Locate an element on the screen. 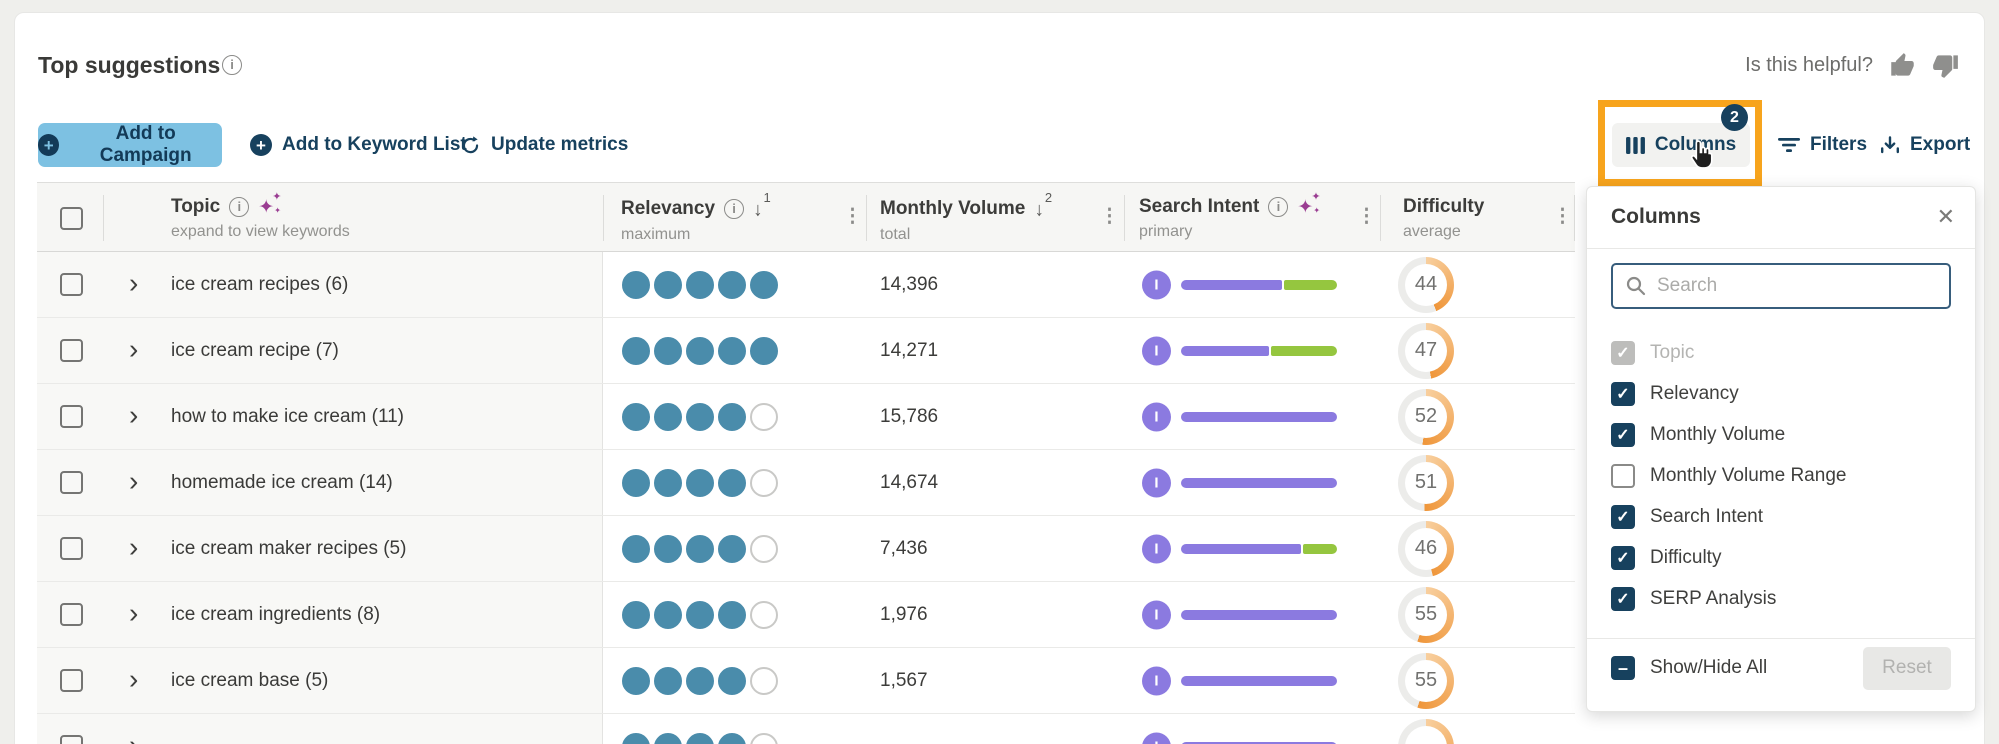 The width and height of the screenshot is (1999, 744). select-all-checkbox is located at coordinates (71, 218).